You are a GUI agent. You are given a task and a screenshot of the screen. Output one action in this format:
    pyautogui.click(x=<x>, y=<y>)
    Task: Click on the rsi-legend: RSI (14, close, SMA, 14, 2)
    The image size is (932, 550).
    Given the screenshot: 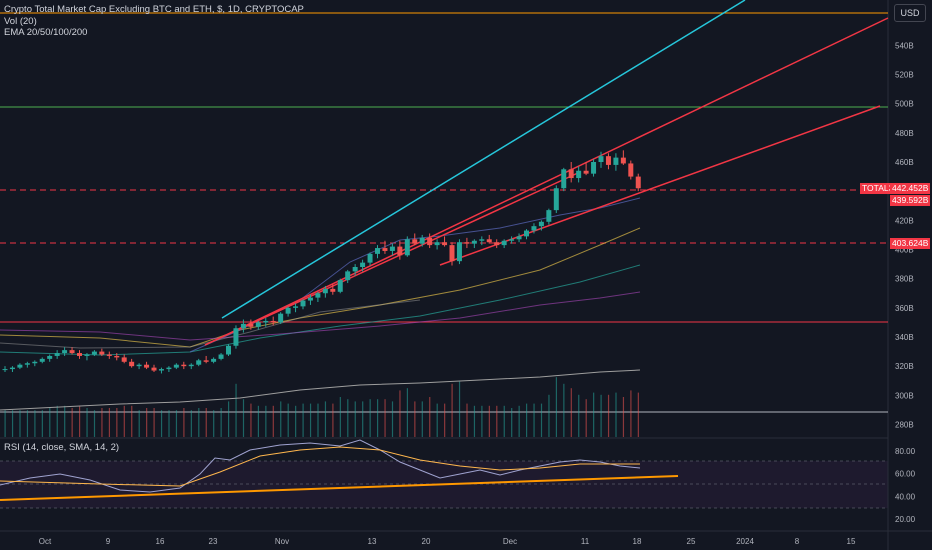 What is the action you would take?
    pyautogui.click(x=62, y=447)
    